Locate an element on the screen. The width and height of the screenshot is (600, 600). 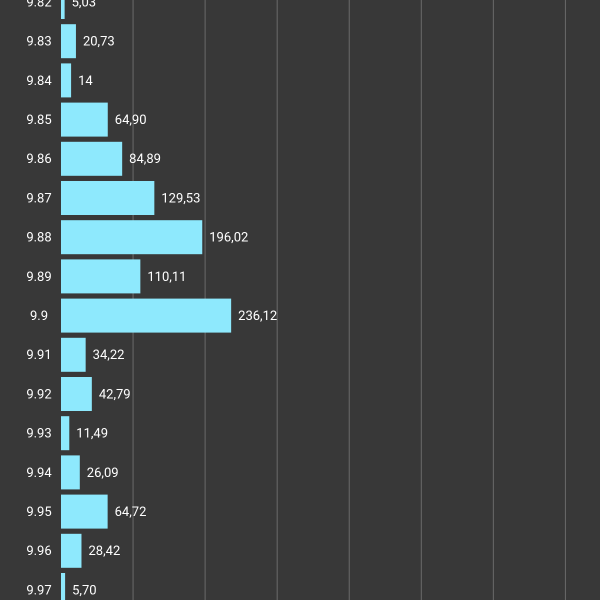
category-label: 9.95 is located at coordinates (38, 512).